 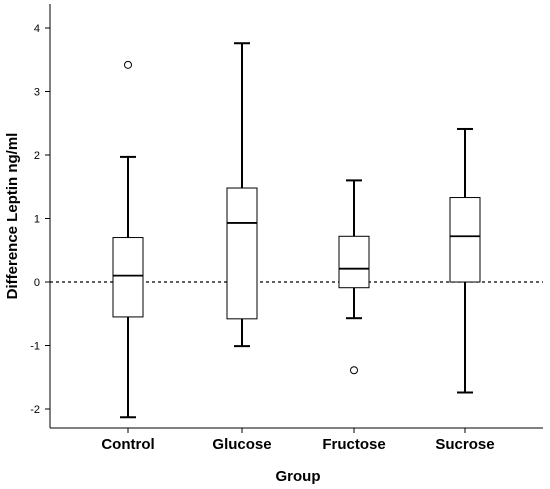 I want to click on y-tick-label: 0, so click(x=37, y=283).